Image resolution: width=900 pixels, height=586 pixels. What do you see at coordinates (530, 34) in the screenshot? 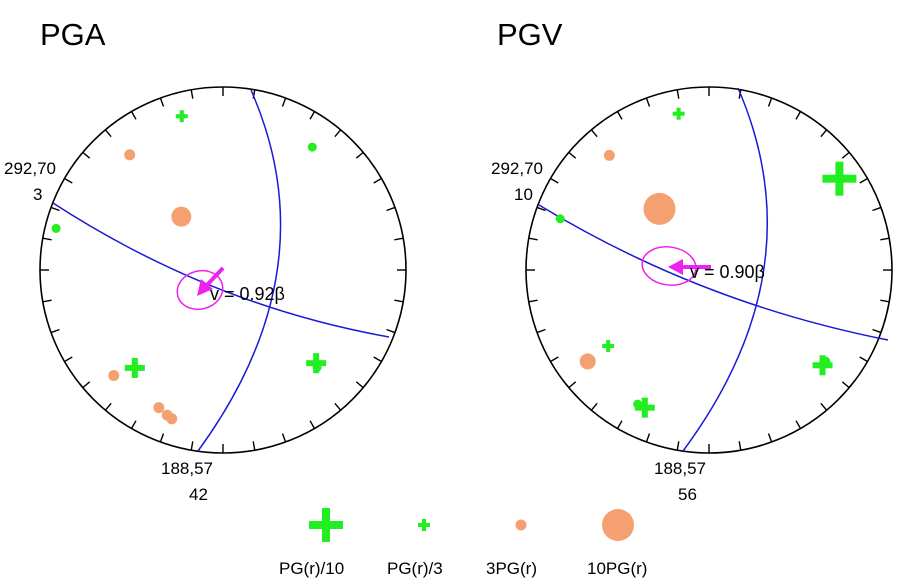
I see `panel-title: PGV` at bounding box center [530, 34].